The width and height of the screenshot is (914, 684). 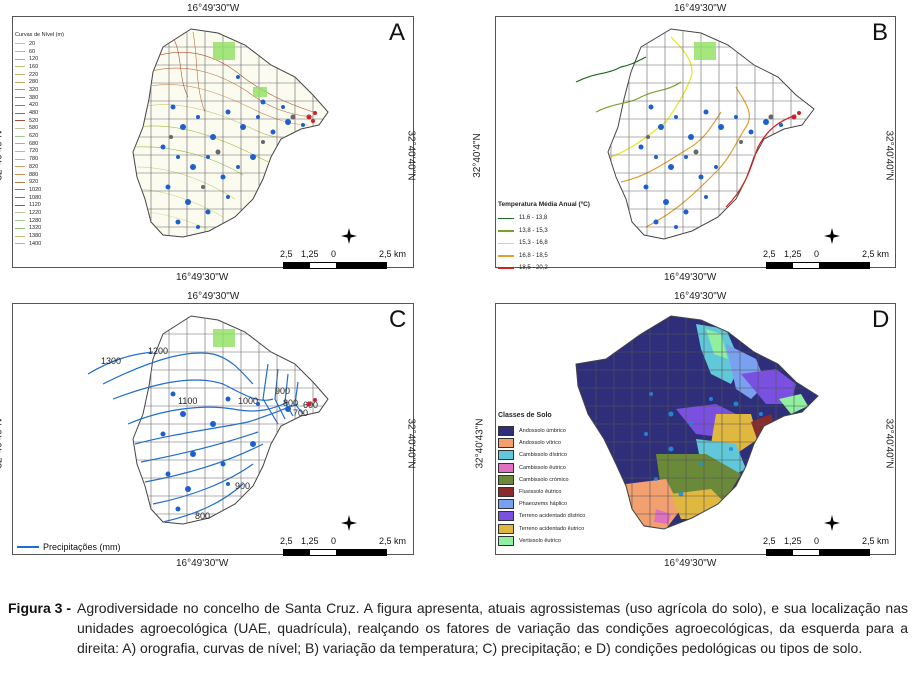 What do you see at coordinates (349, 236) in the screenshot?
I see `panel-a-compass-icon` at bounding box center [349, 236].